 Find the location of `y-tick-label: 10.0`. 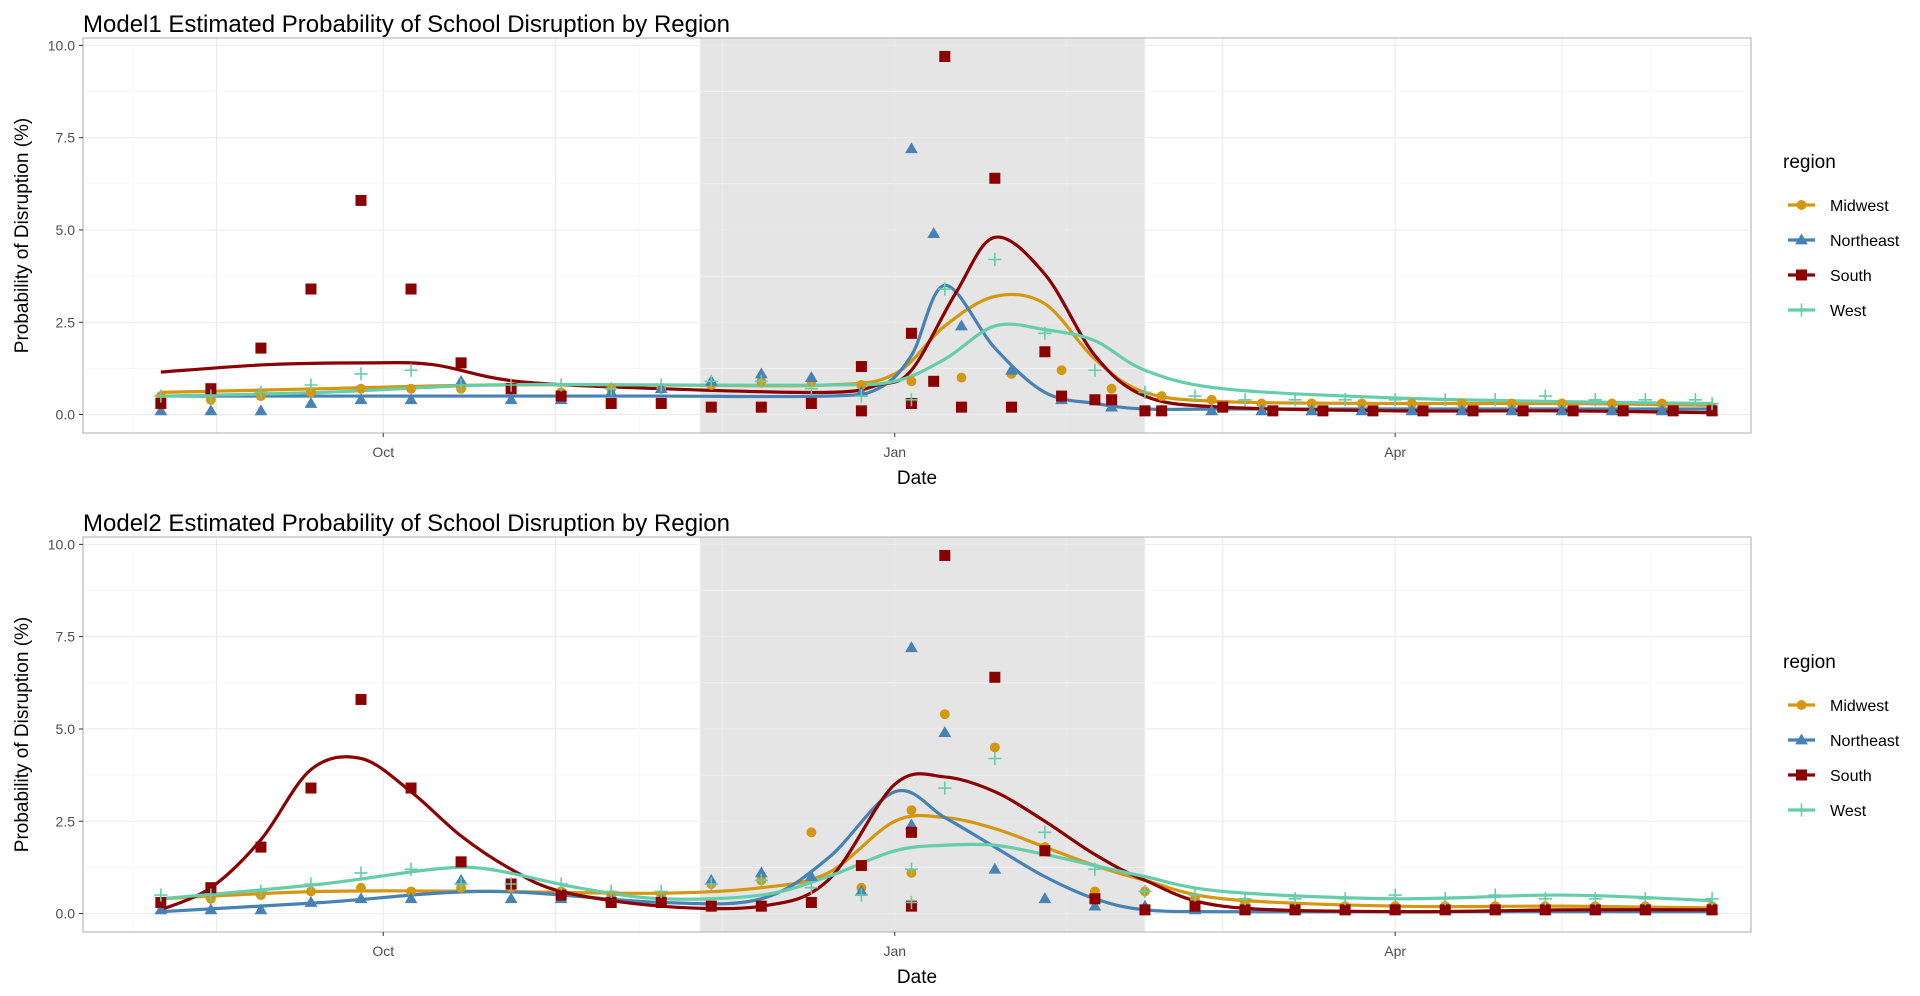

y-tick-label: 10.0 is located at coordinates (61, 544).